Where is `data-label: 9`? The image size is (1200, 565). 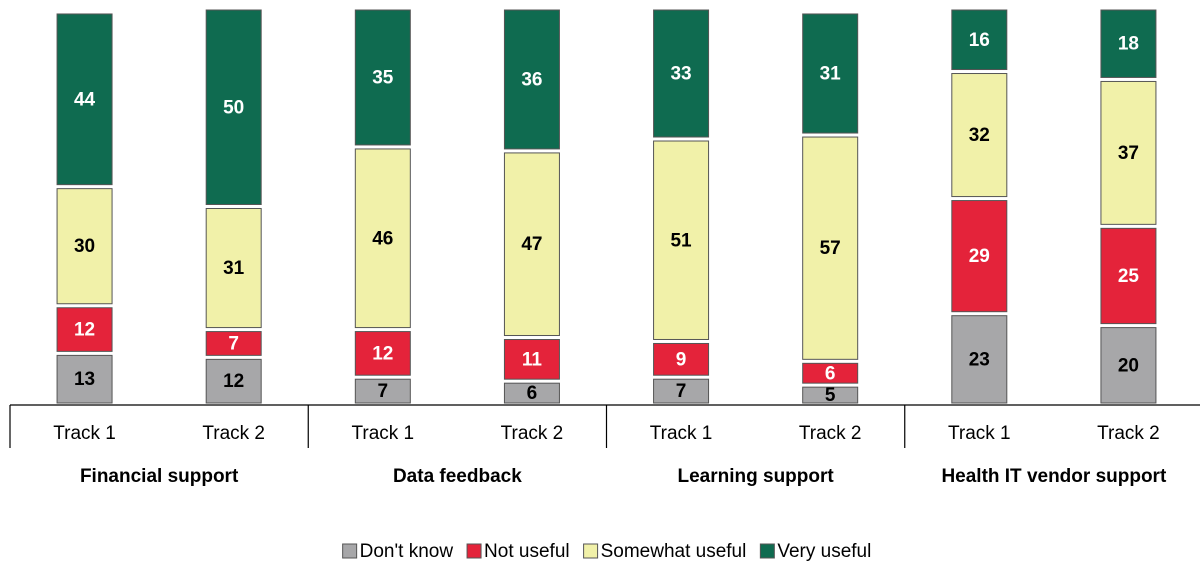 data-label: 9 is located at coordinates (681, 359).